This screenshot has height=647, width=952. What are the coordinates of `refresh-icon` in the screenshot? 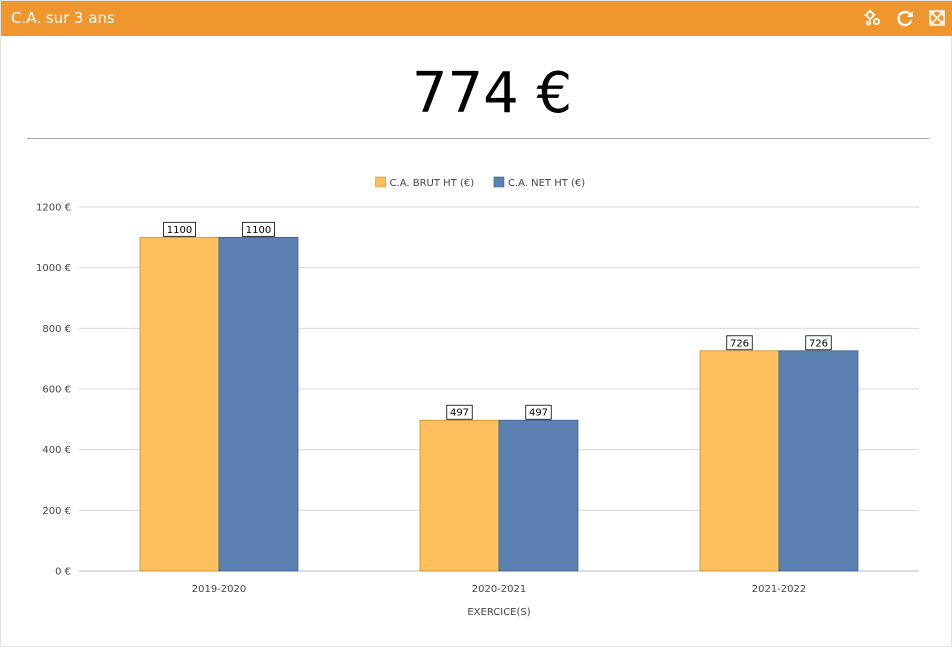 It's located at (905, 18).